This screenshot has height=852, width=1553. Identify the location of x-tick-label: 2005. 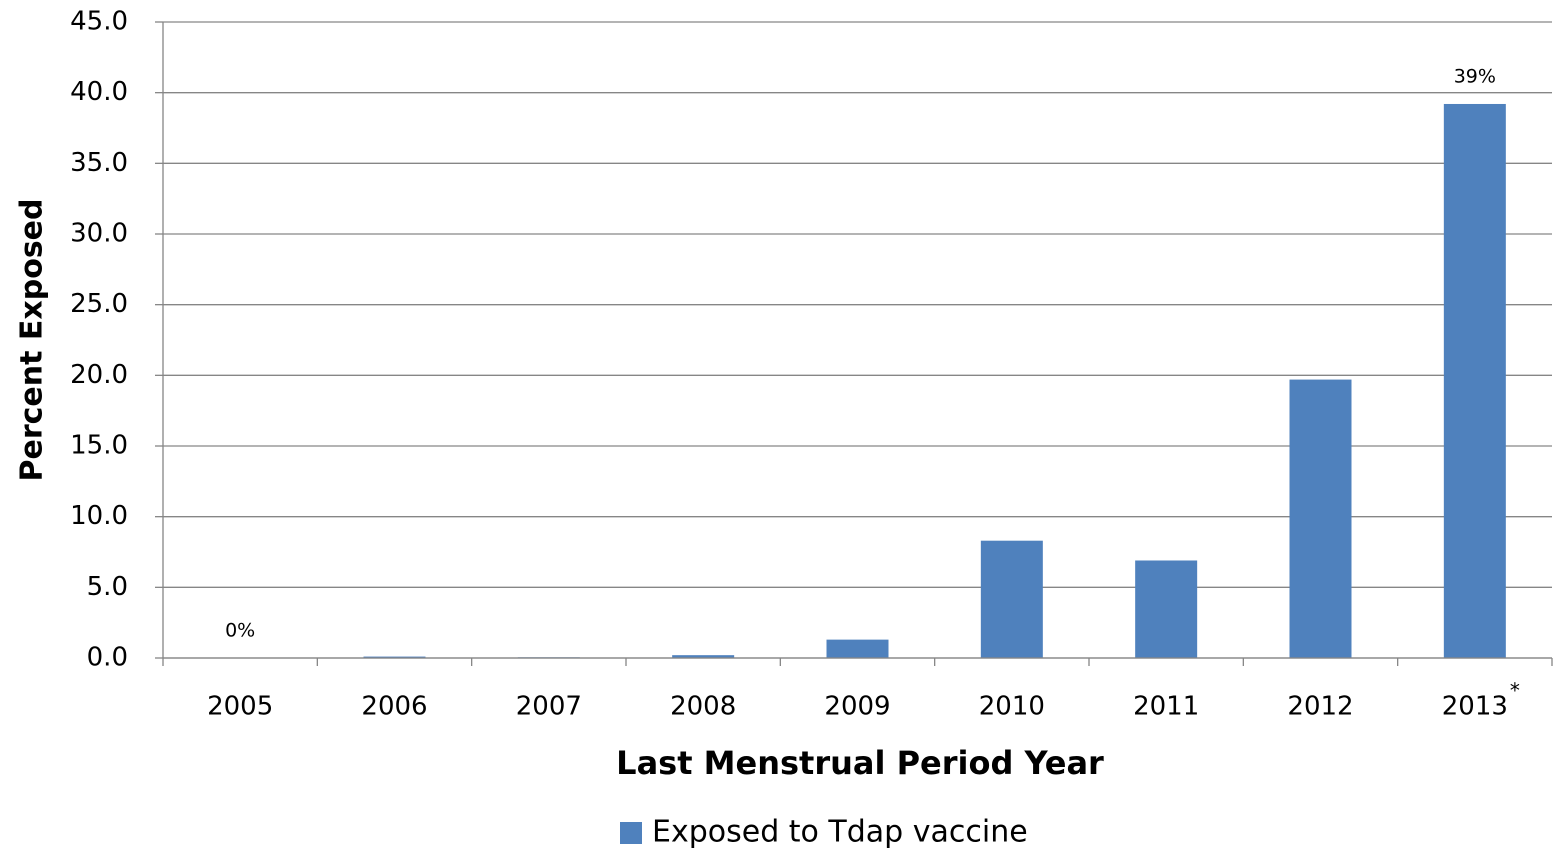
(240, 707).